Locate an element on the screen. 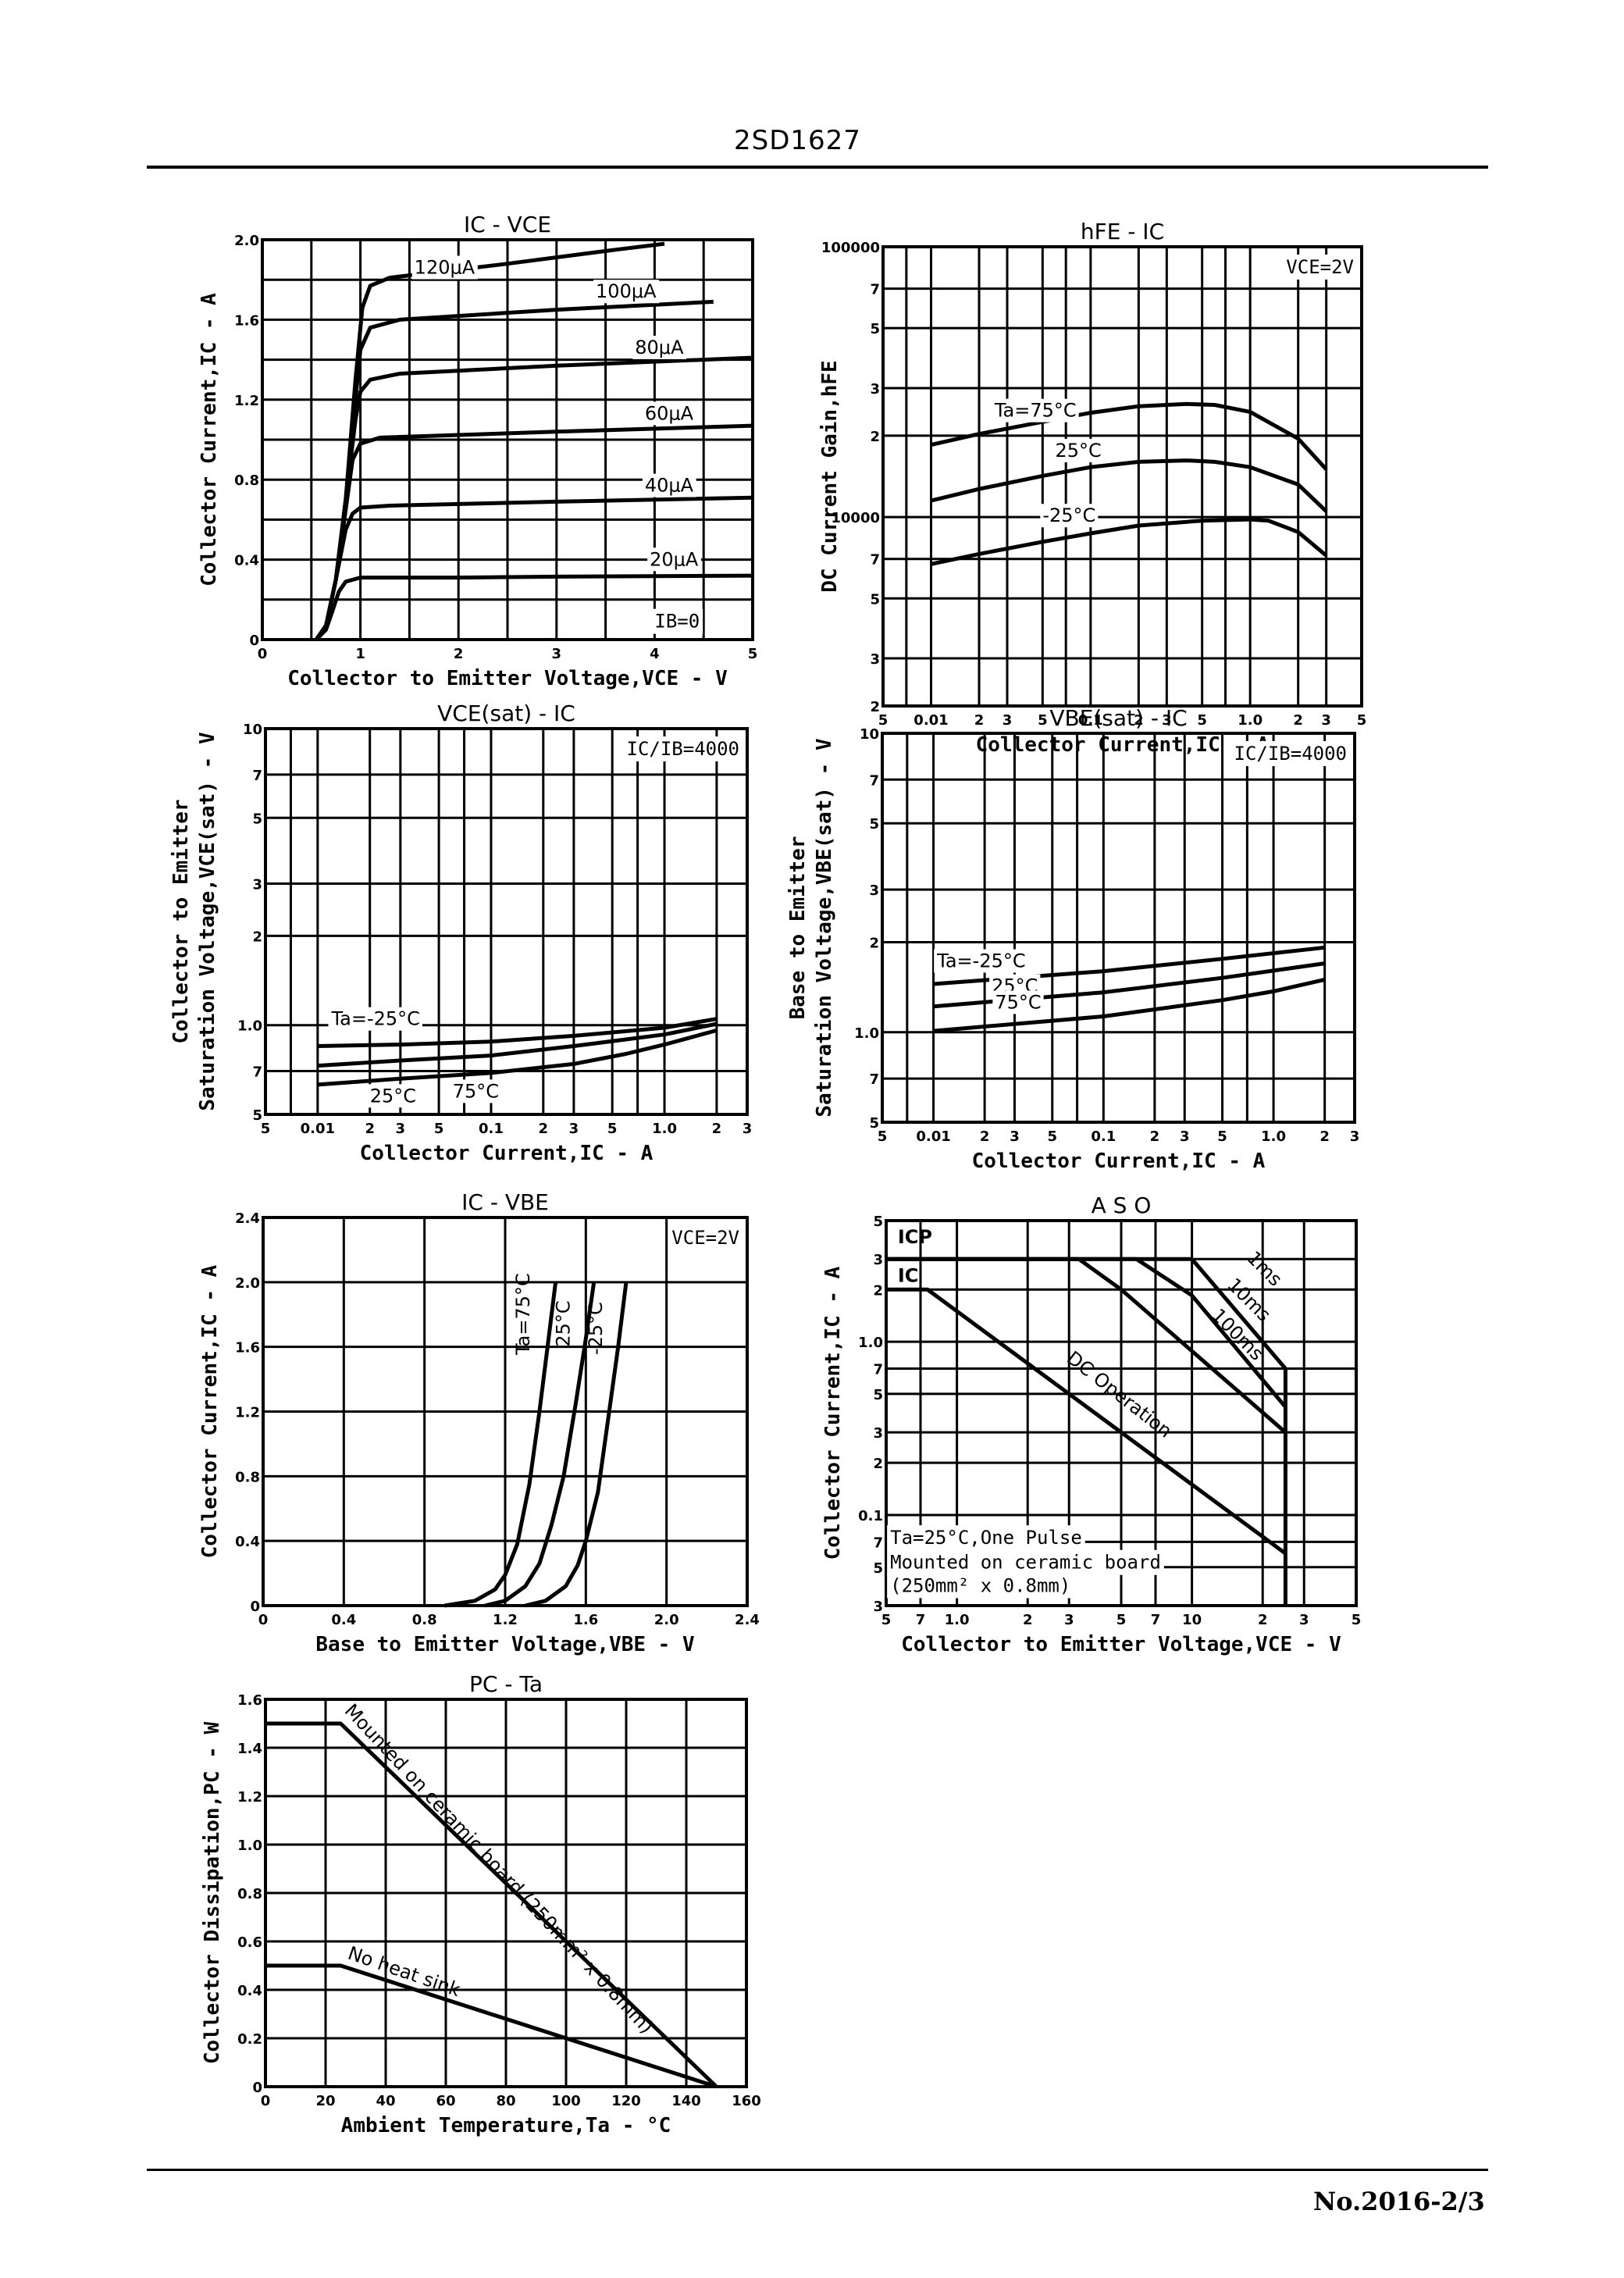 The width and height of the screenshot is (1624, 2278). x-tick-label: 0.1 is located at coordinates (1090, 720).